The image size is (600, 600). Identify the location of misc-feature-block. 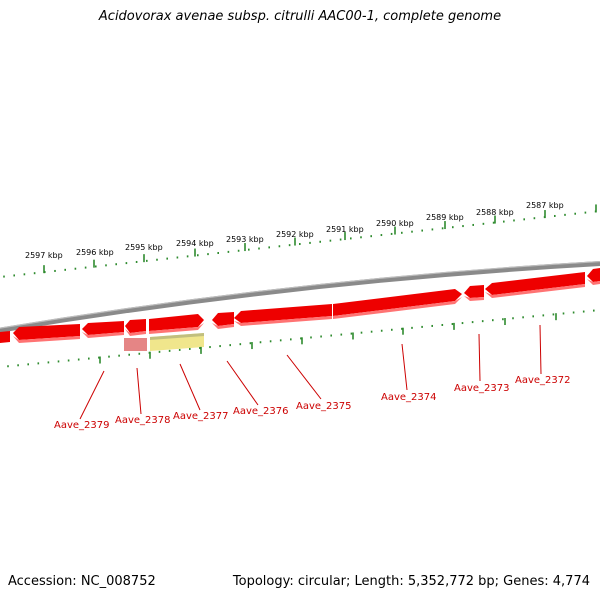
(135, 344).